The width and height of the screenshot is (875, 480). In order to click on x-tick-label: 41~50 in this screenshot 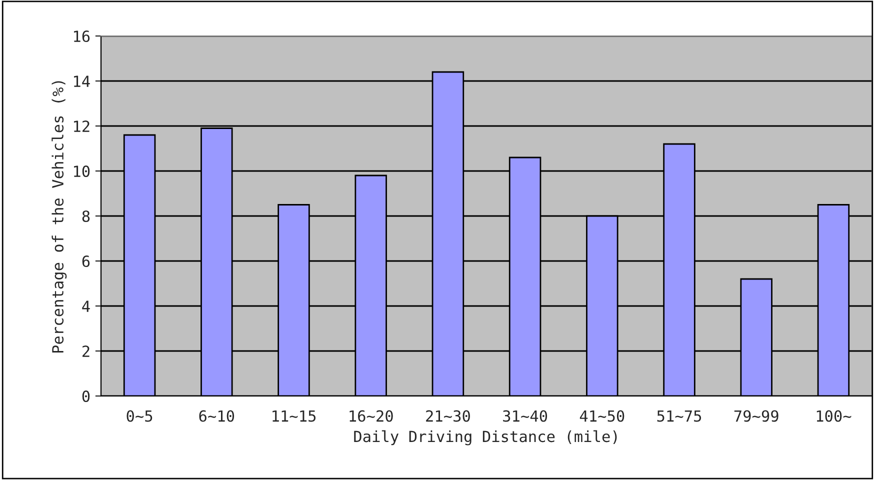, I will do `click(602, 416)`.